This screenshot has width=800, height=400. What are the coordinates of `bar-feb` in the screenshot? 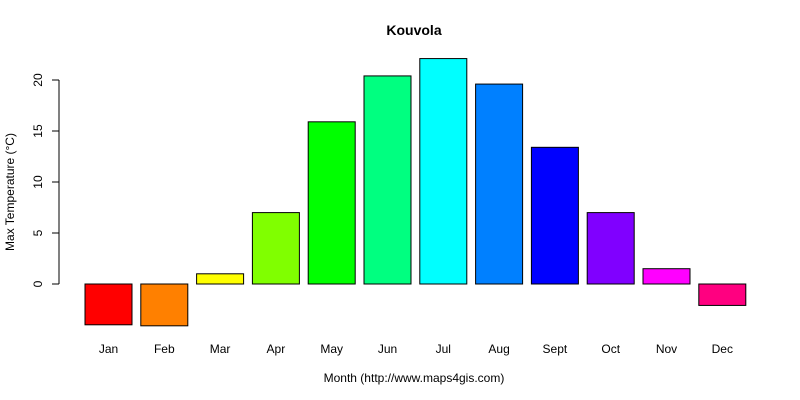 It's located at (164, 305).